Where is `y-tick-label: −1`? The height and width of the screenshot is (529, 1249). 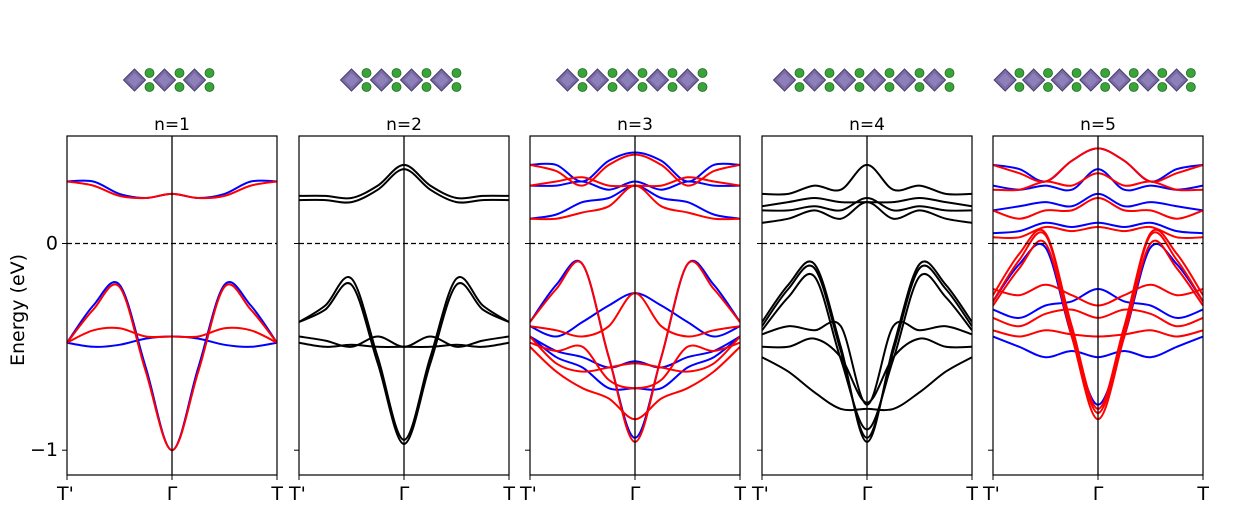
y-tick-label: −1 is located at coordinates (44, 450).